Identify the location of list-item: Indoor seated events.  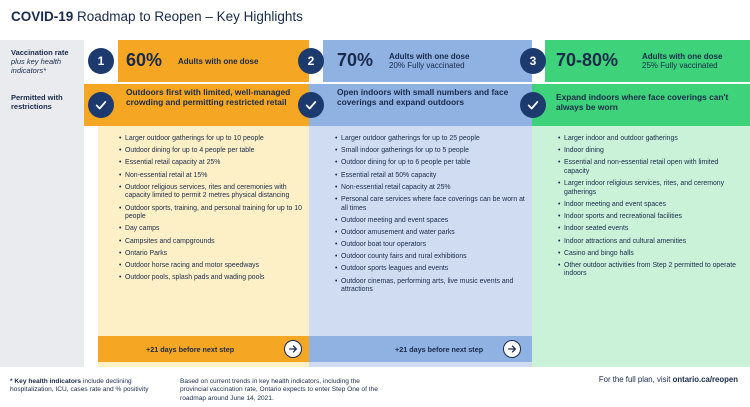
(648, 229).